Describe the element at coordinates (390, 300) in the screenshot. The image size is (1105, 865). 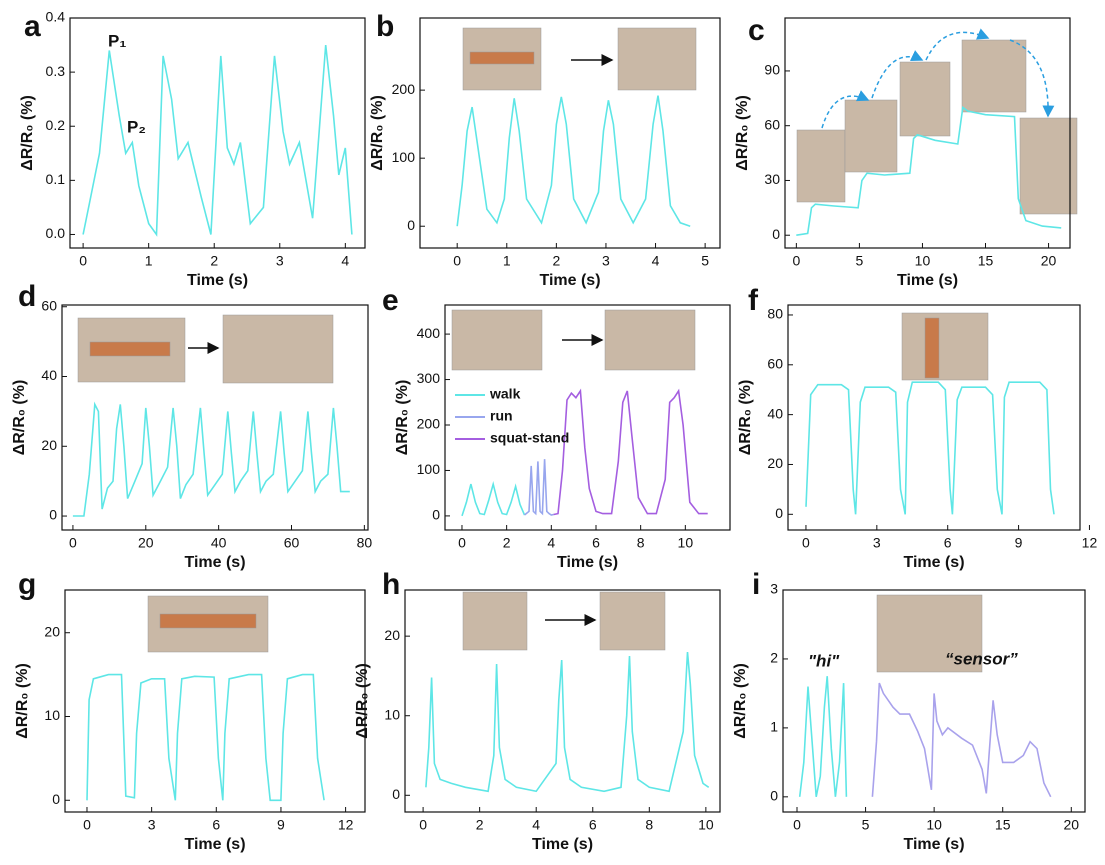
I see `panel-label: e` at that location.